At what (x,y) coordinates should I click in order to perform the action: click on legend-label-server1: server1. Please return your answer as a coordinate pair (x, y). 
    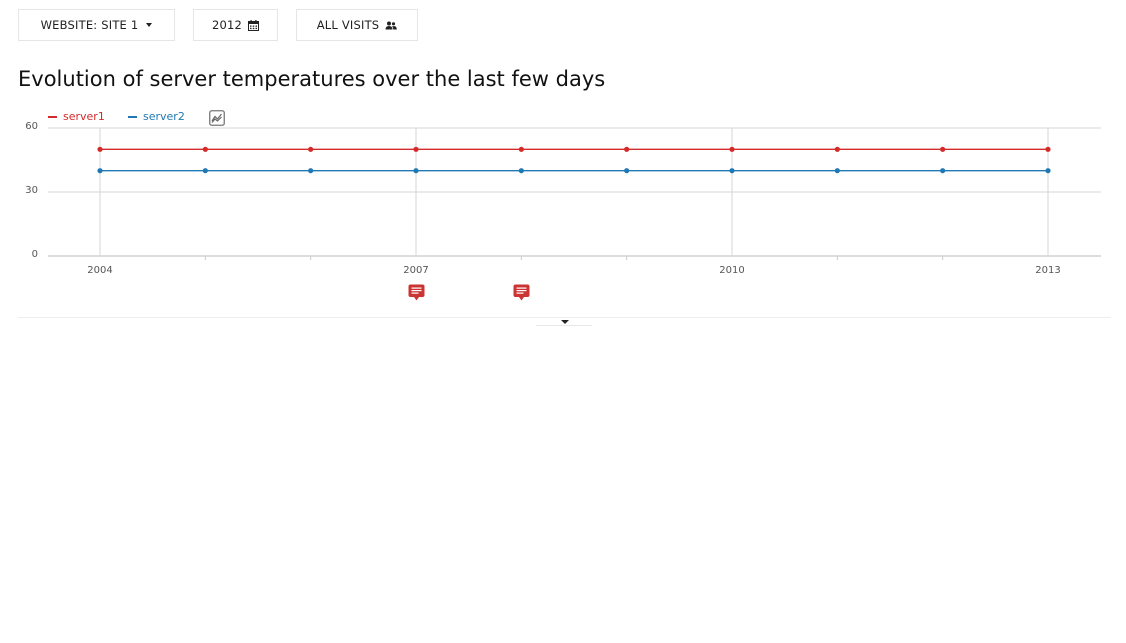
    Looking at the image, I should click on (84, 116).